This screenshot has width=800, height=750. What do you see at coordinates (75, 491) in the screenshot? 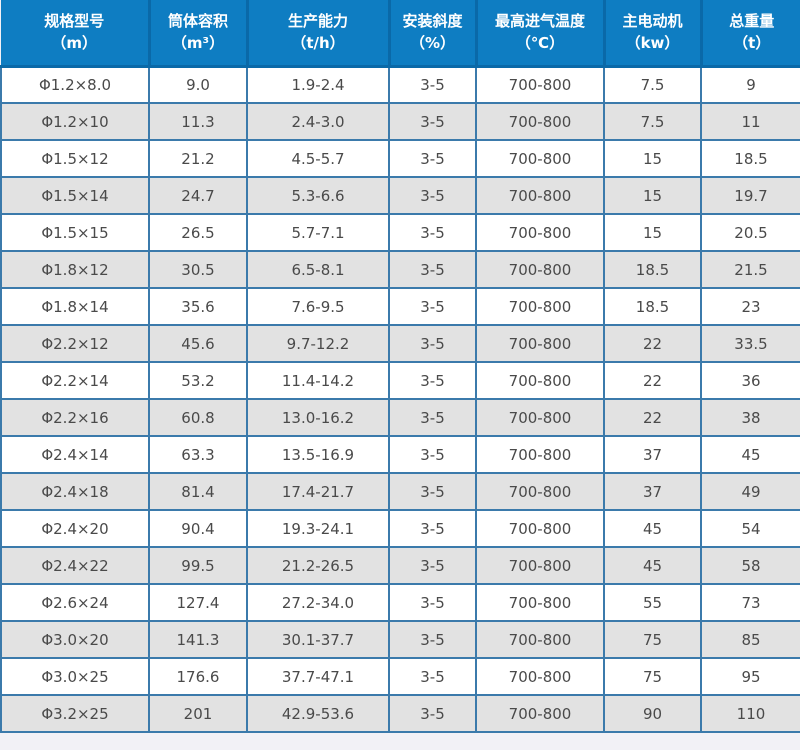
I see `table-cell: Φ2.4×18` at bounding box center [75, 491].